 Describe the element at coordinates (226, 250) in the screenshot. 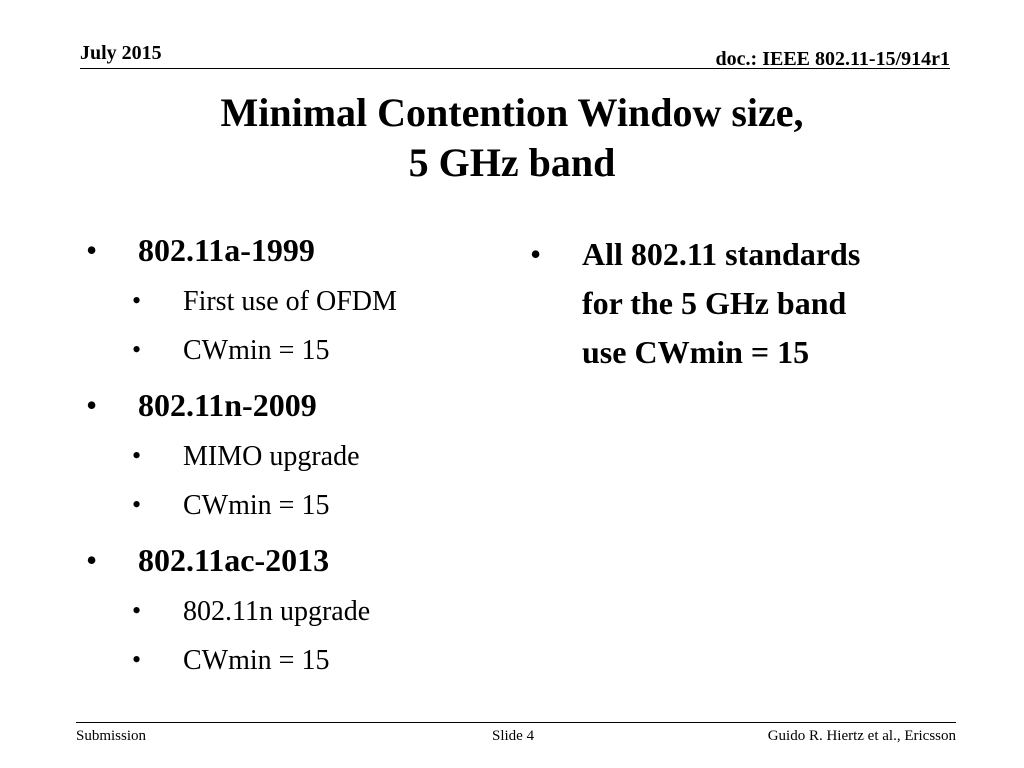

I see `heading: 802.11a-1999` at that location.